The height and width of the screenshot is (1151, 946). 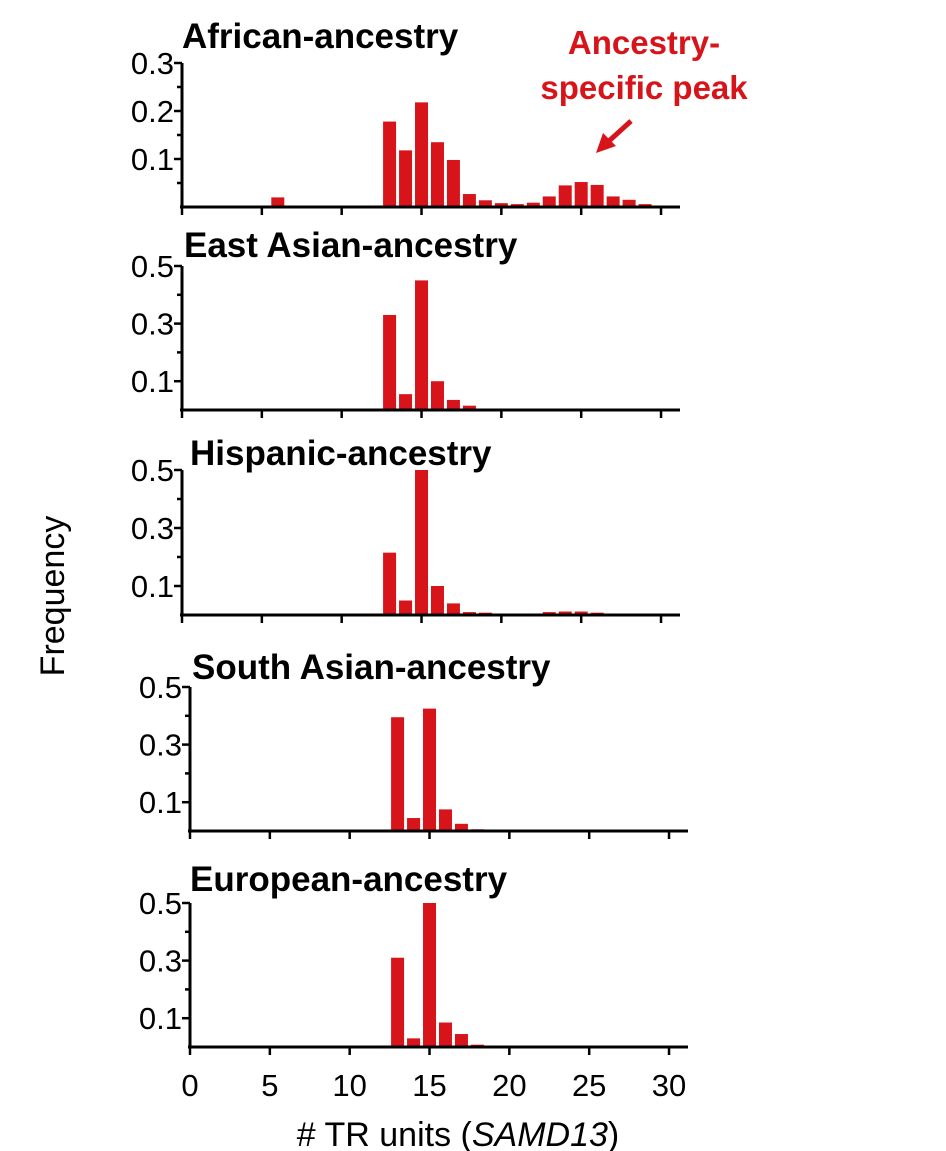 I want to click on x-tick-label-20: 20, so click(x=509, y=1085).